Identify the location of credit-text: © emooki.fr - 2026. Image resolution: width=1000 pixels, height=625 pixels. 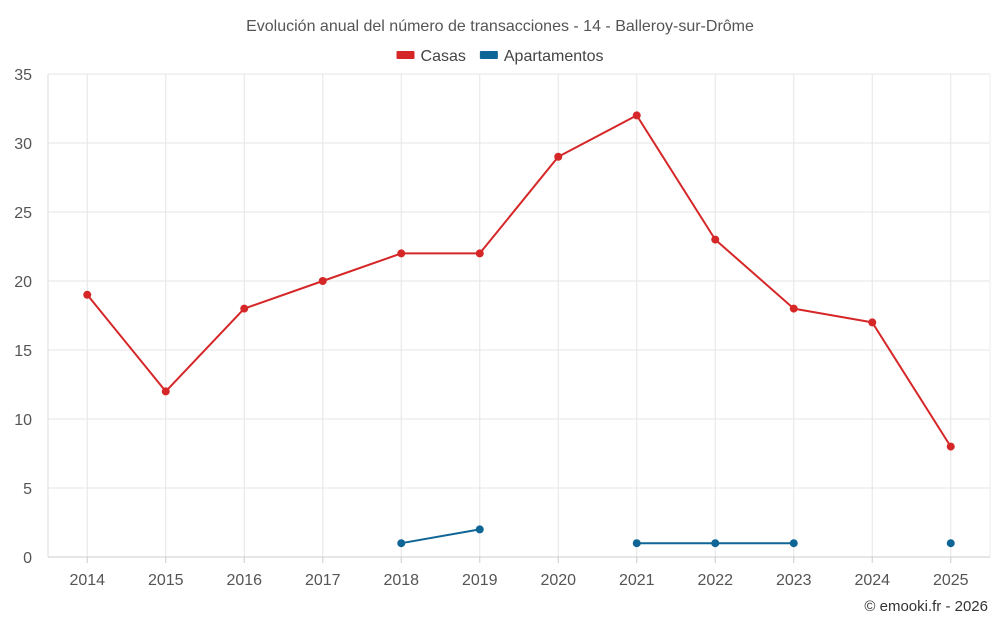
(926, 606).